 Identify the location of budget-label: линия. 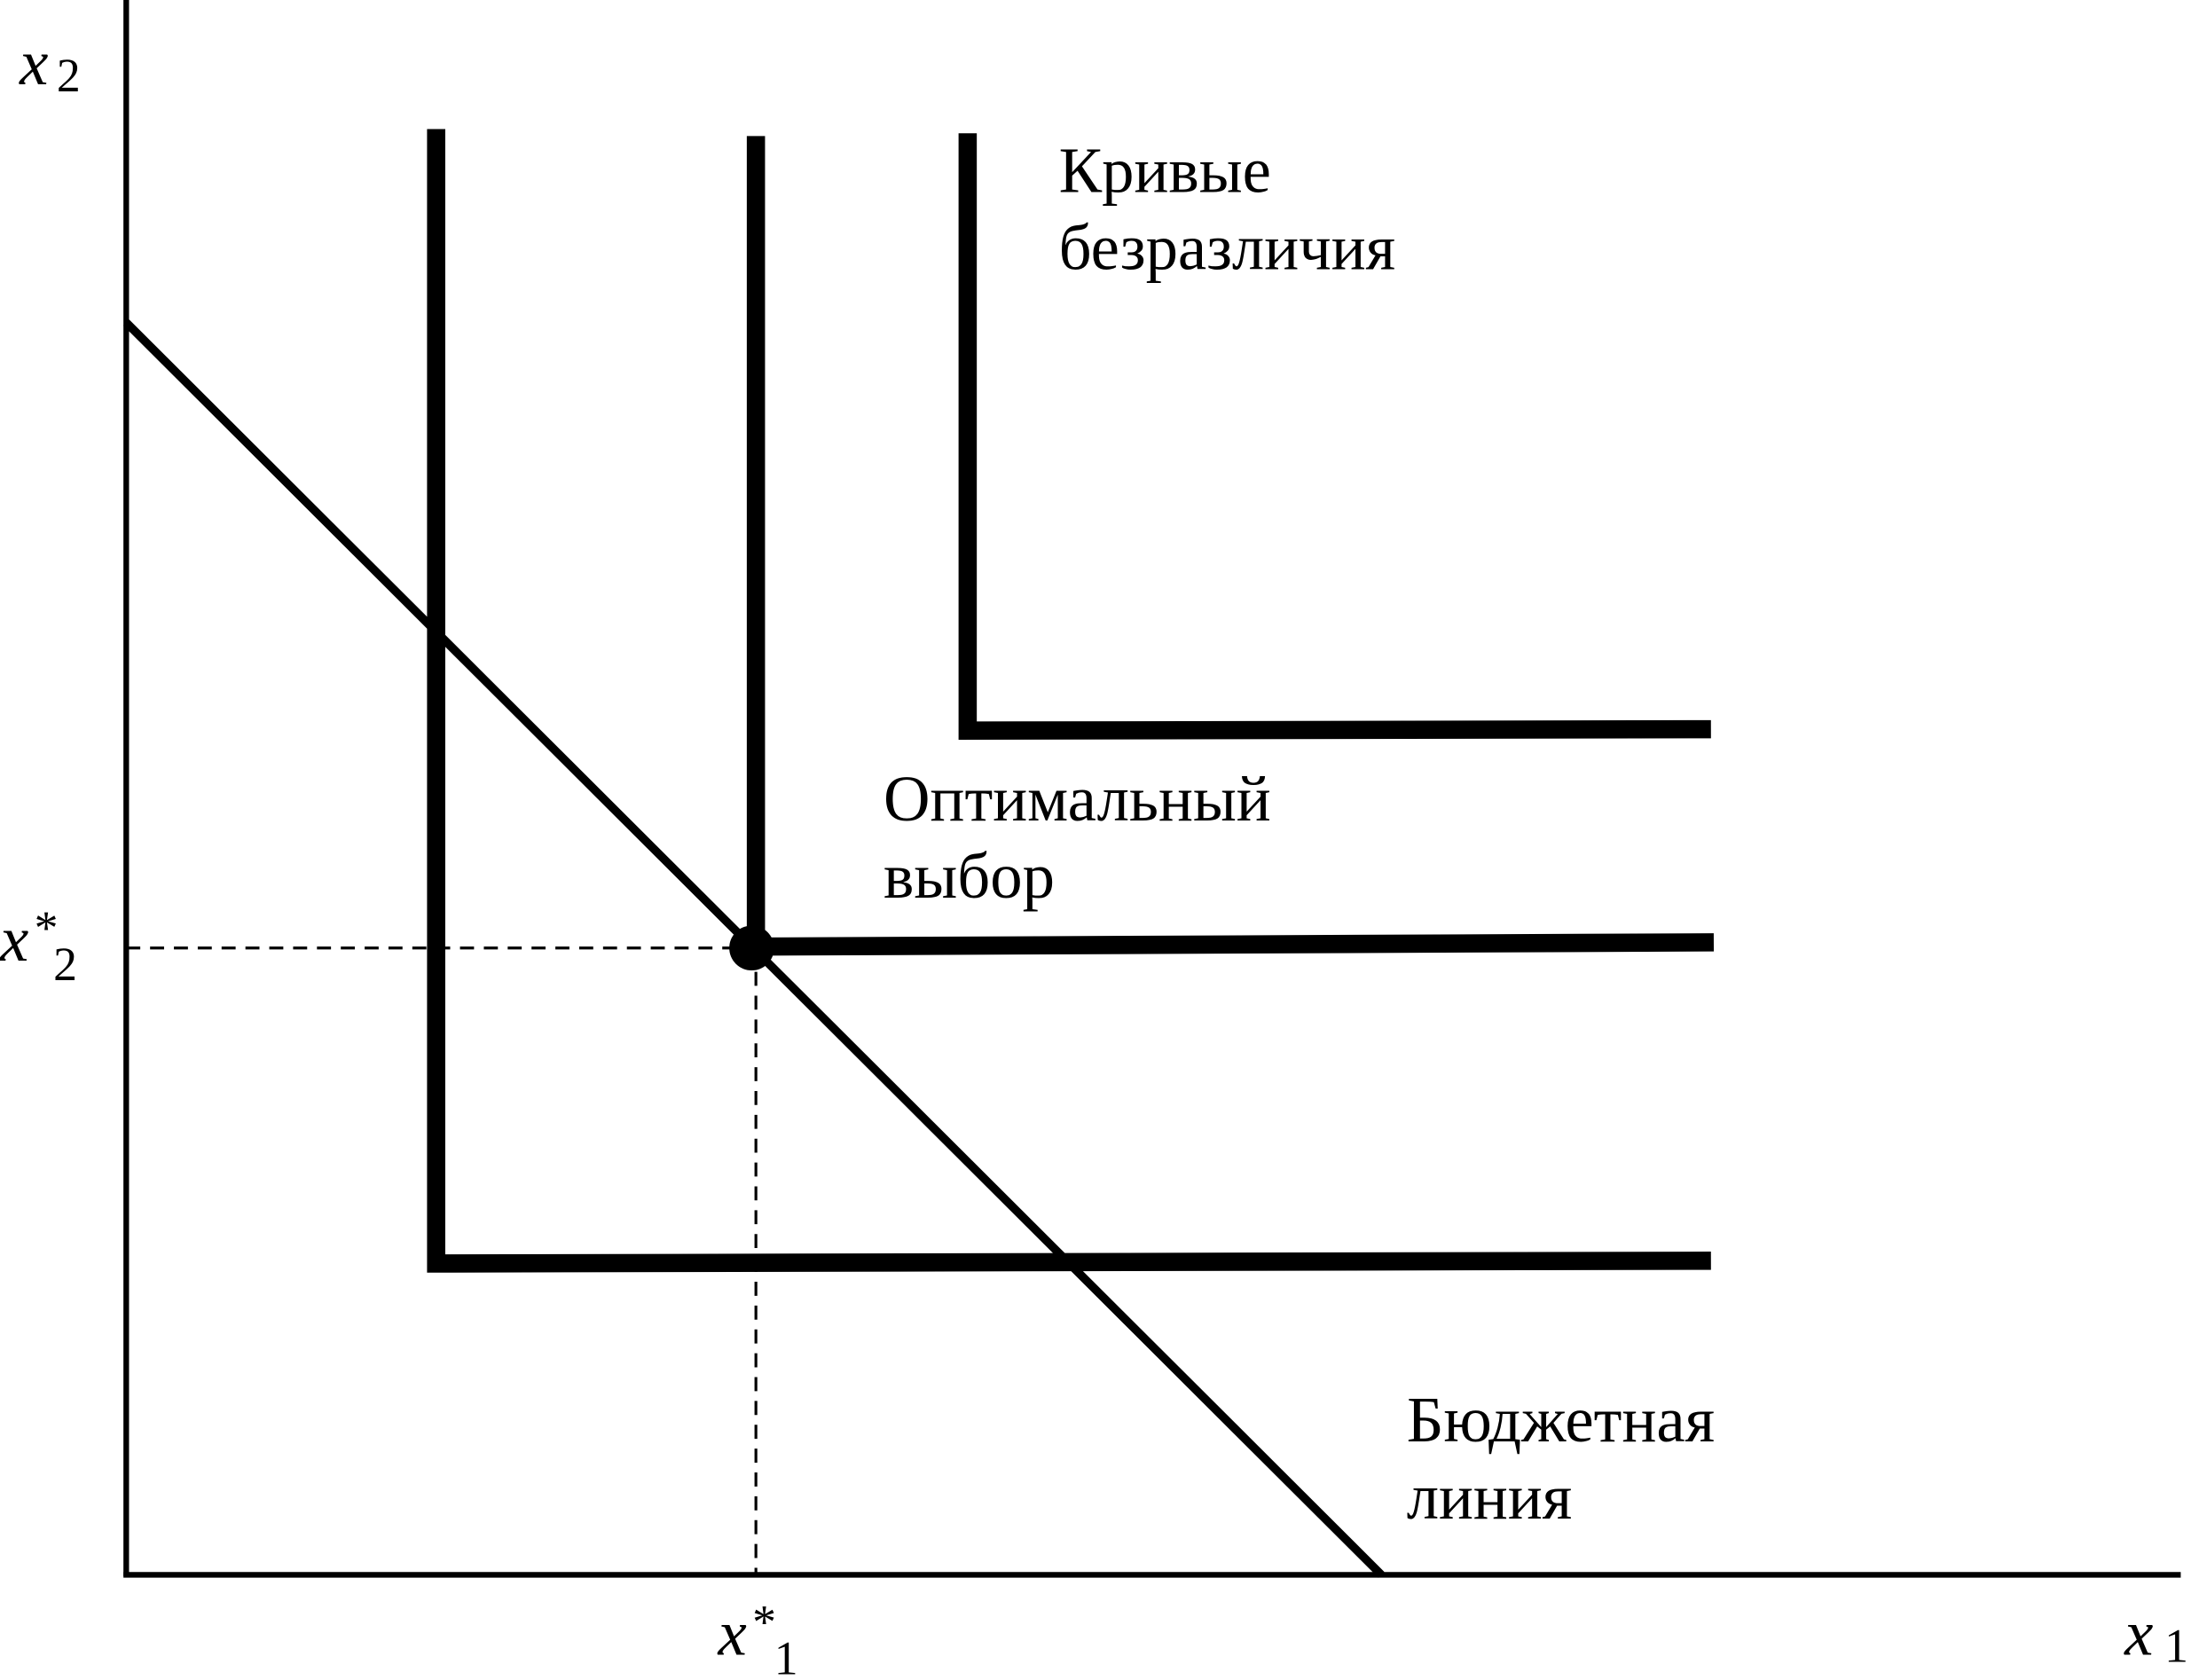
(1489, 1497).